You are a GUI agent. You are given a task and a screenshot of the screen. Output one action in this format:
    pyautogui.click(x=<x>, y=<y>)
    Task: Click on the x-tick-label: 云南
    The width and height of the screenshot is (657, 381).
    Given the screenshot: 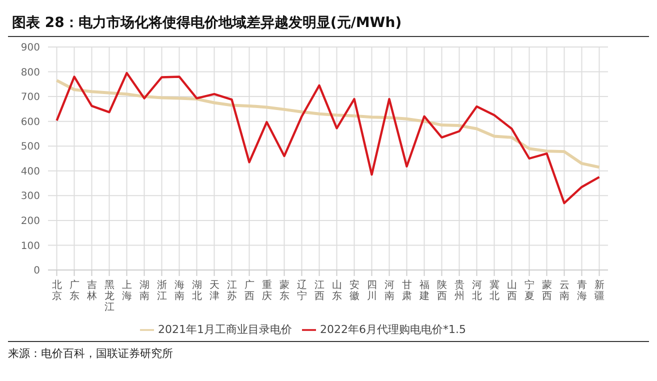 What is the action you would take?
    pyautogui.click(x=564, y=291)
    